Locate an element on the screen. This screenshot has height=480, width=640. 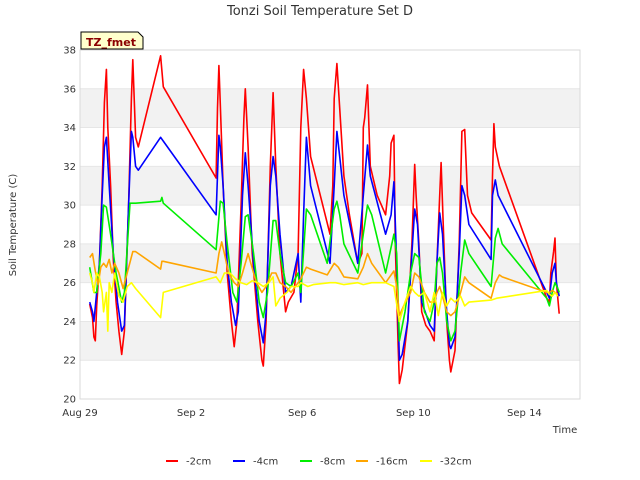
legend-label: -2cm is located at coordinates (198, 462).